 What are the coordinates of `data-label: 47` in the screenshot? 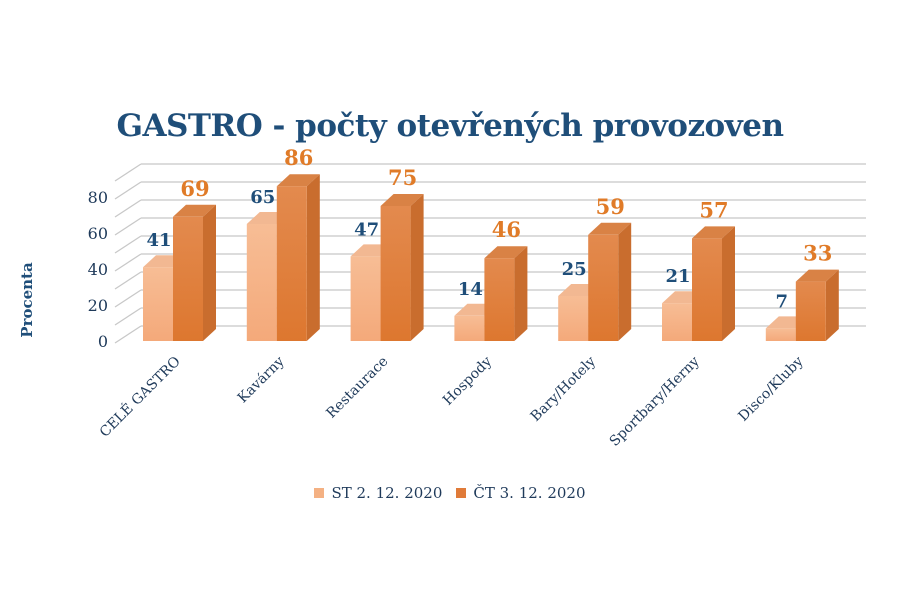 It's located at (366, 229).